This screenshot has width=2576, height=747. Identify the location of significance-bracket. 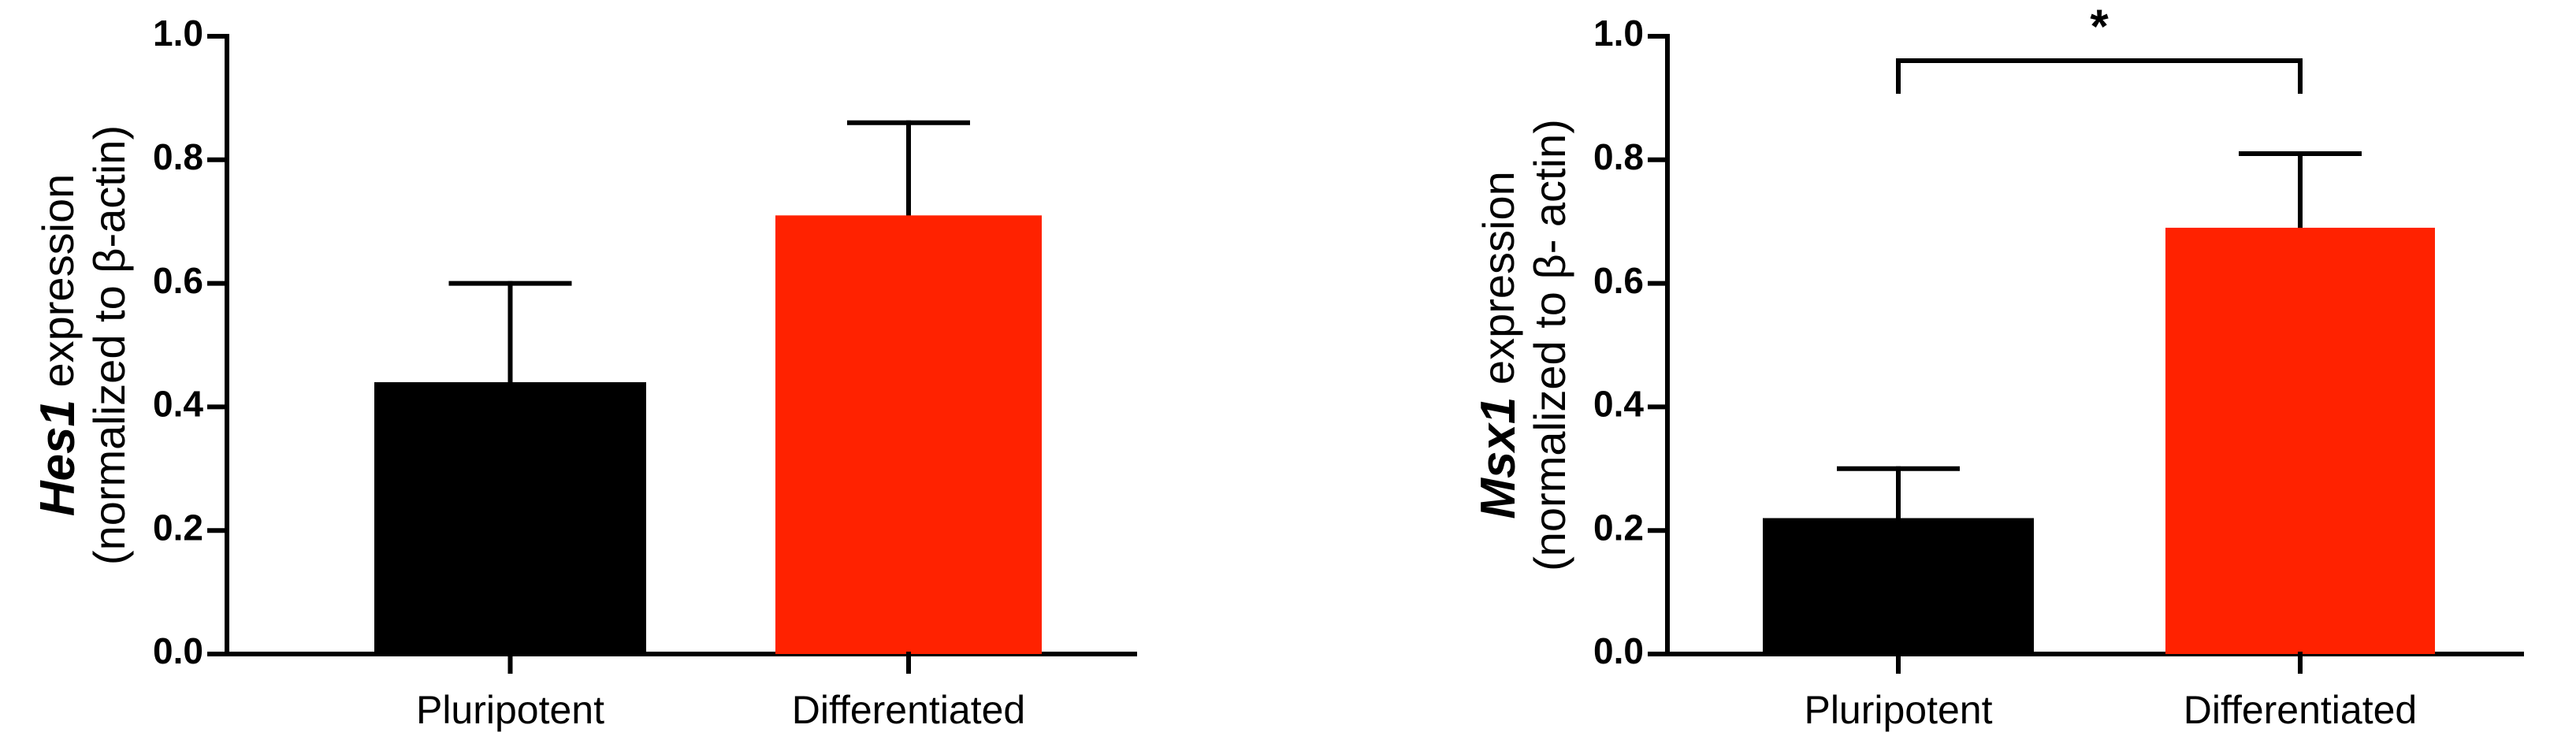
(2099, 76).